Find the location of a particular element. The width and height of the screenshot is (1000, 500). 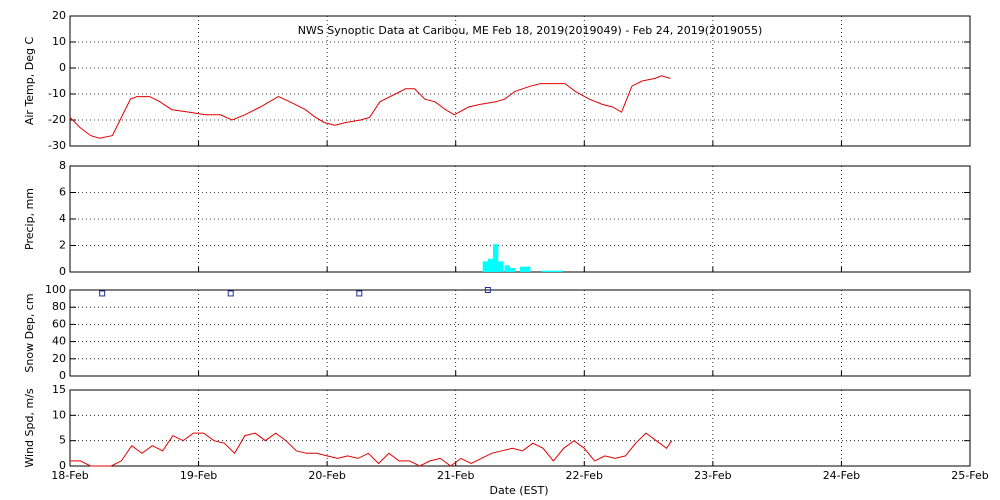

x-tick-label: 21-Feb is located at coordinates (455, 475).